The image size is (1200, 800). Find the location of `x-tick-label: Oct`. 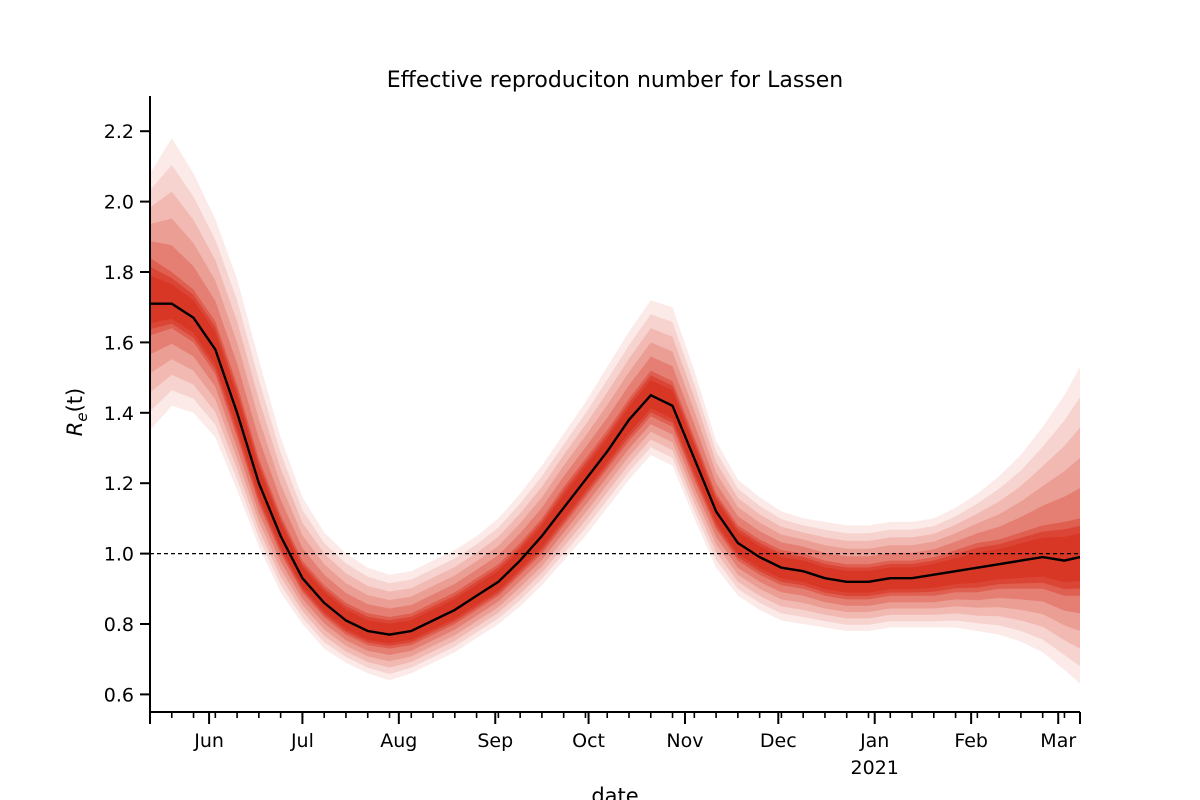

x-tick-label: Oct is located at coordinates (588, 741).